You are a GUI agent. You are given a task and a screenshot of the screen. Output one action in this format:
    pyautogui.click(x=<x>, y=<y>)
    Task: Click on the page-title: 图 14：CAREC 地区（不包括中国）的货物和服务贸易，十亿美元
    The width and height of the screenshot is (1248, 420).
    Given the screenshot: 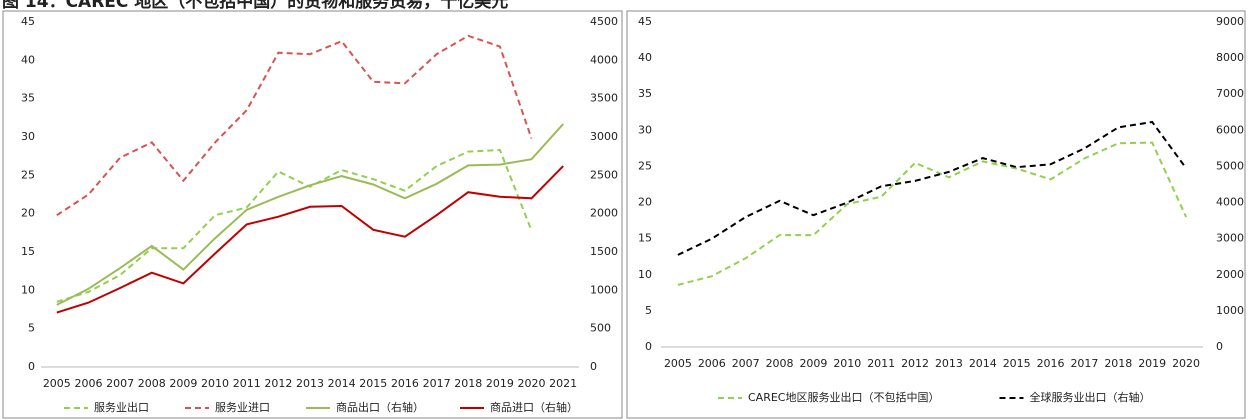 What is the action you would take?
    pyautogui.click(x=255, y=6)
    